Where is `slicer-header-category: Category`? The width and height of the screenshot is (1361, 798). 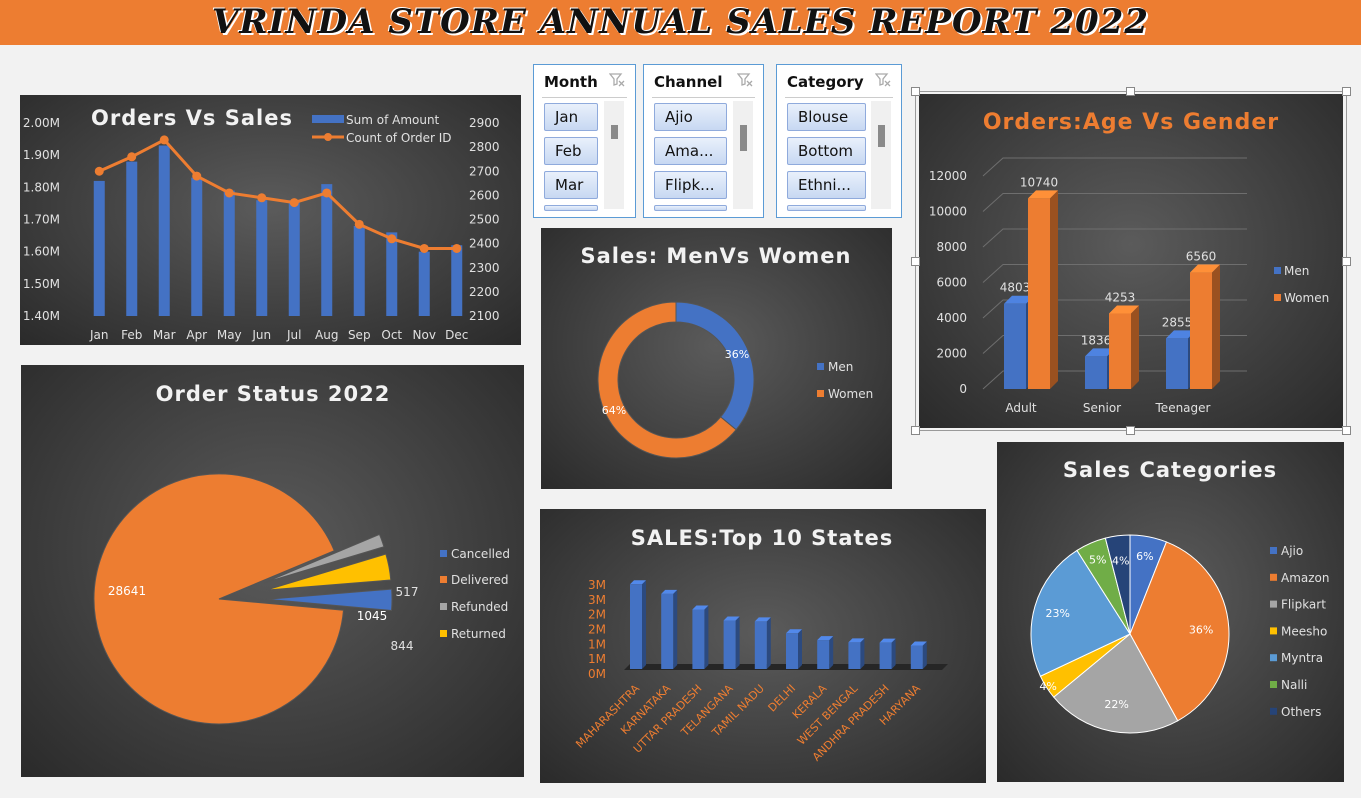 slicer-header-category: Category is located at coordinates (825, 82).